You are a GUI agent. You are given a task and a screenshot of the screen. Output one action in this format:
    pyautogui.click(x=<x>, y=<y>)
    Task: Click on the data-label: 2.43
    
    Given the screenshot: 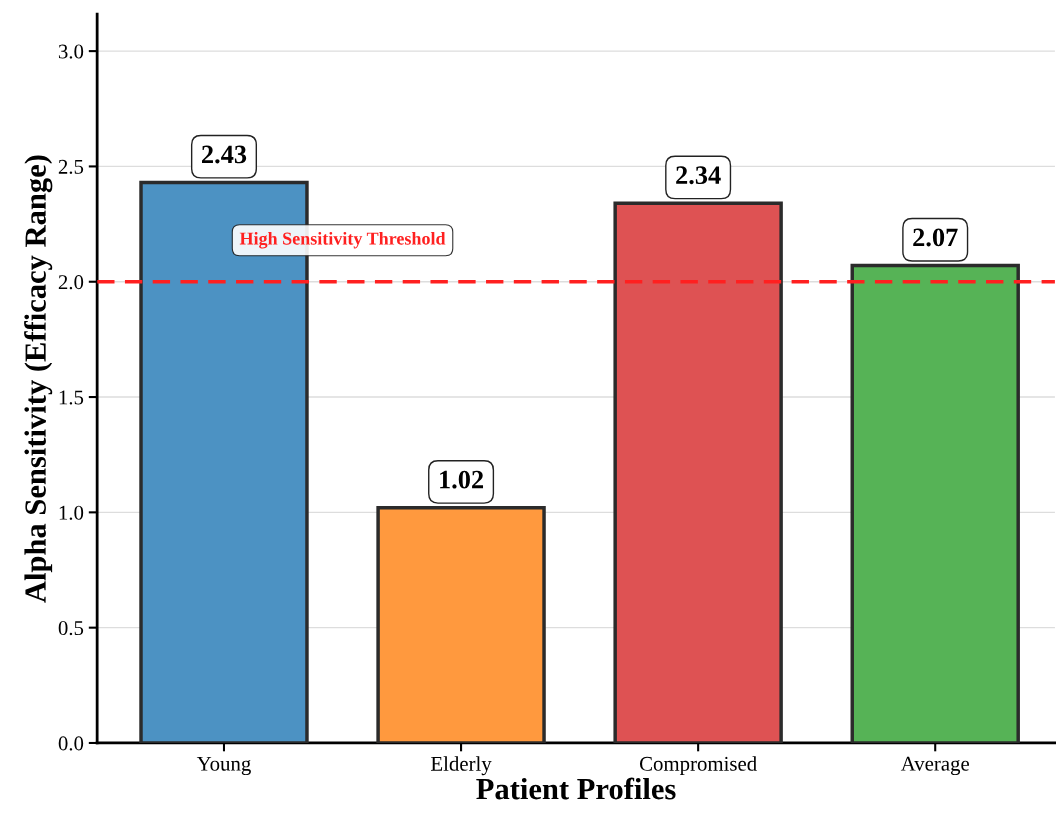 What is the action you would take?
    pyautogui.click(x=224, y=154)
    